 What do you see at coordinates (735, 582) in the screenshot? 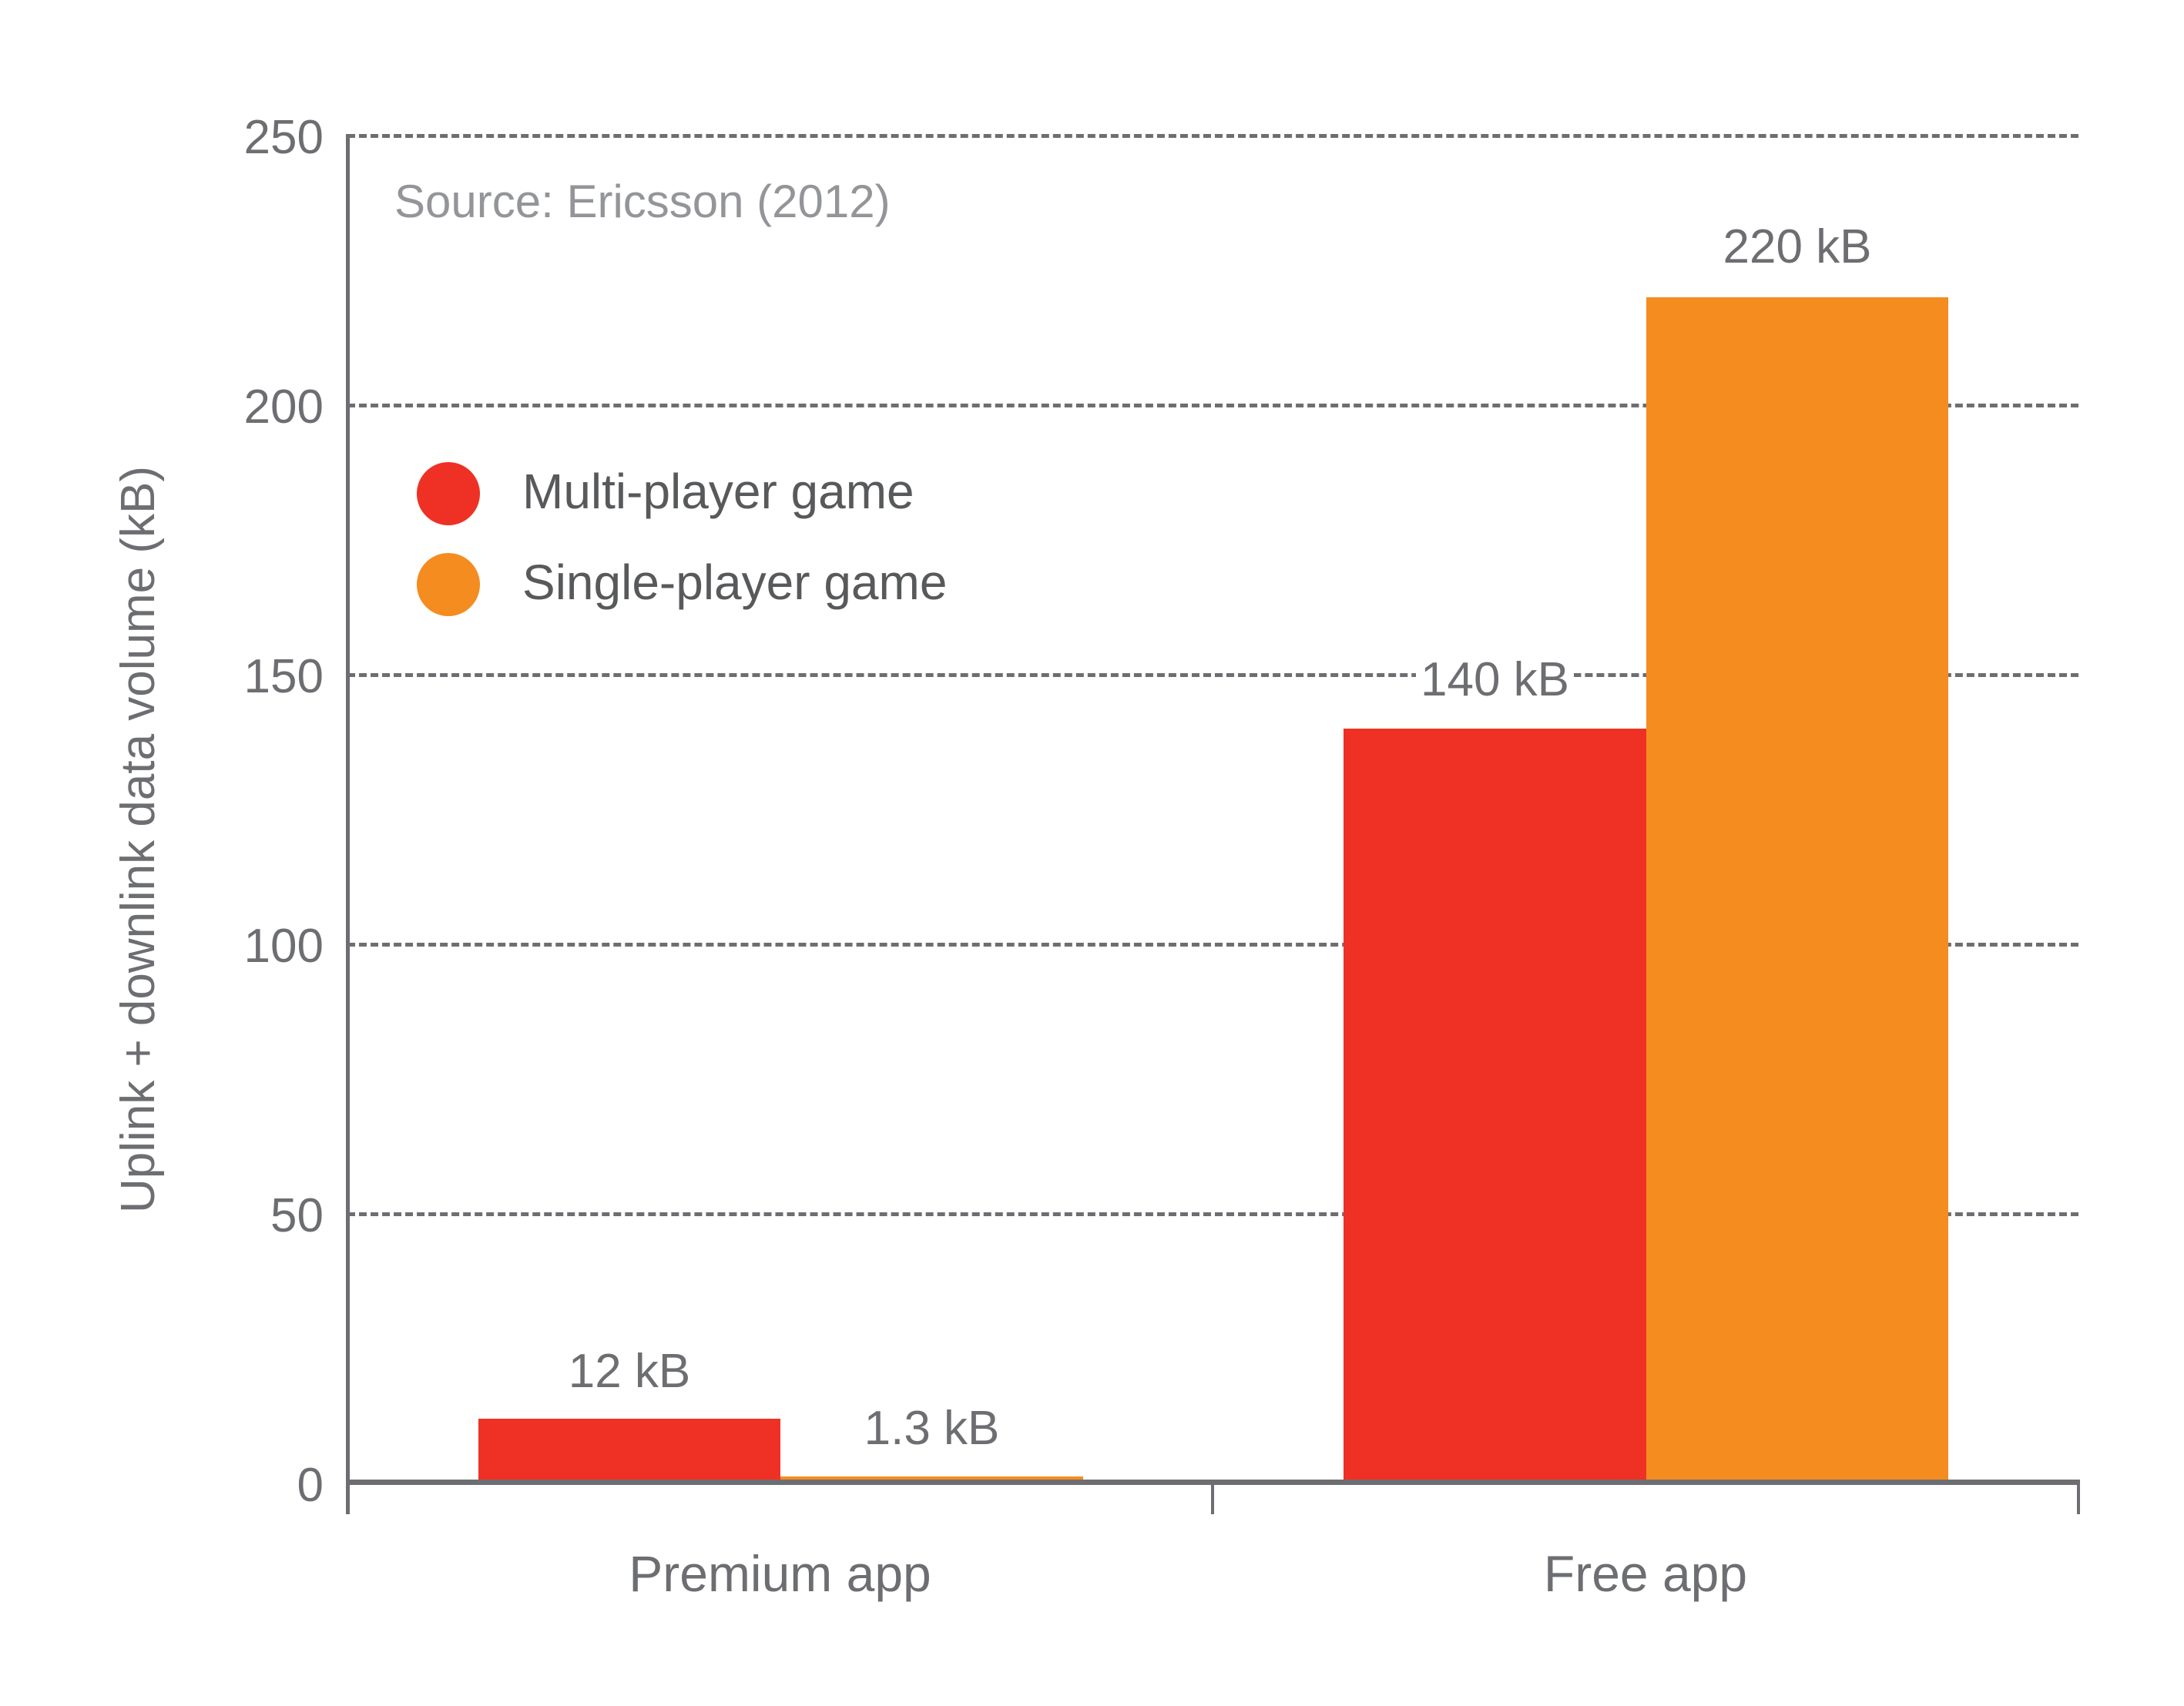
I see `legend-single-player-label: Single-player game` at bounding box center [735, 582].